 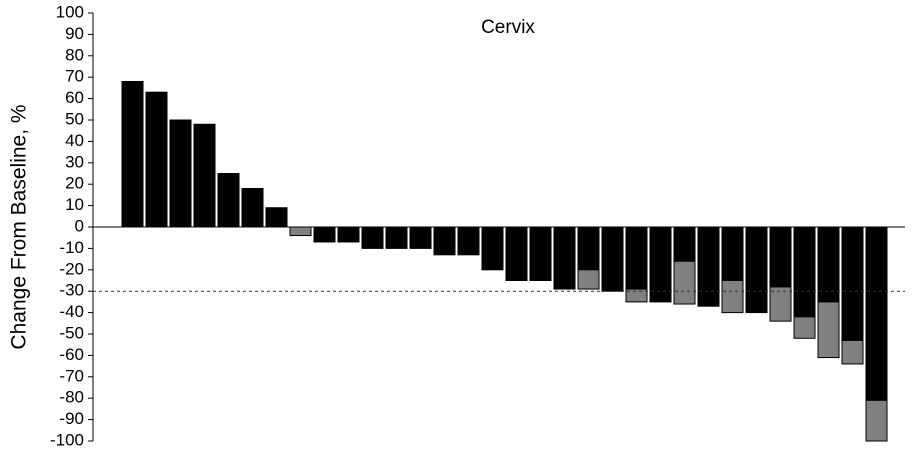 I want to click on y-tick-label: -70, so click(x=71, y=375).